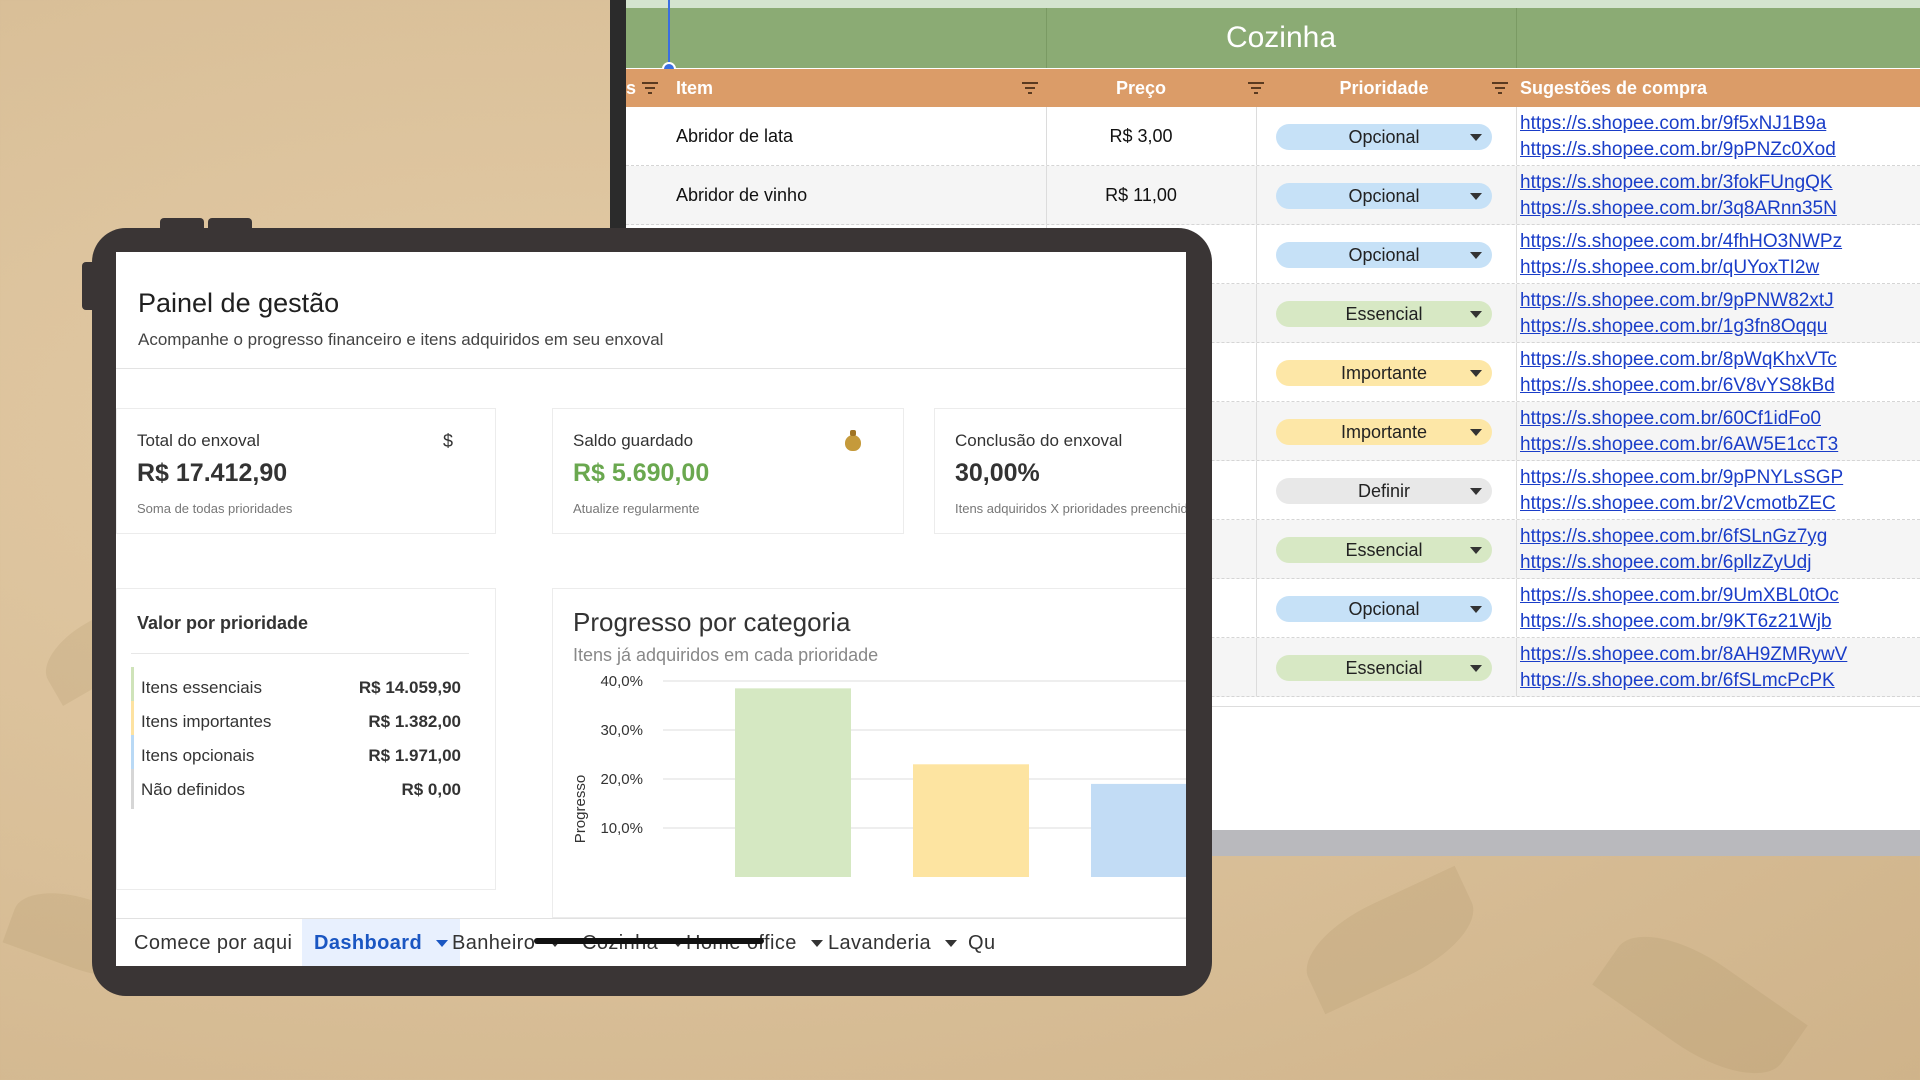 This screenshot has width=1920, height=1080. I want to click on priority-name: Não definidos, so click(193, 789).